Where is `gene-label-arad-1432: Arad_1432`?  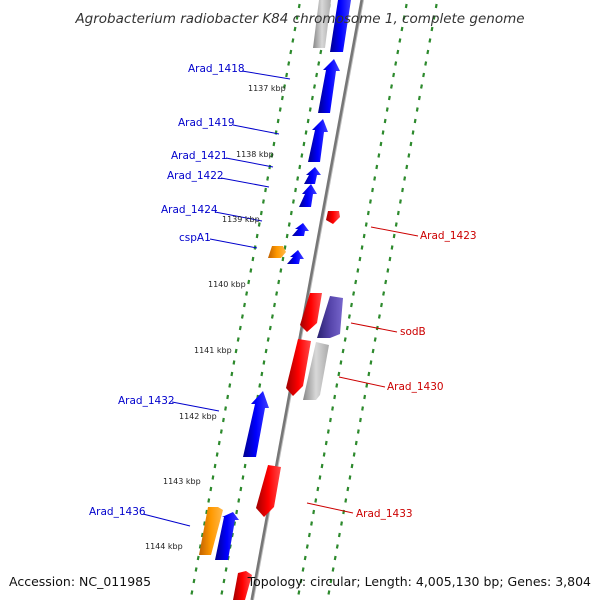
gene-label-arad-1432: Arad_1432 is located at coordinates (146, 401).